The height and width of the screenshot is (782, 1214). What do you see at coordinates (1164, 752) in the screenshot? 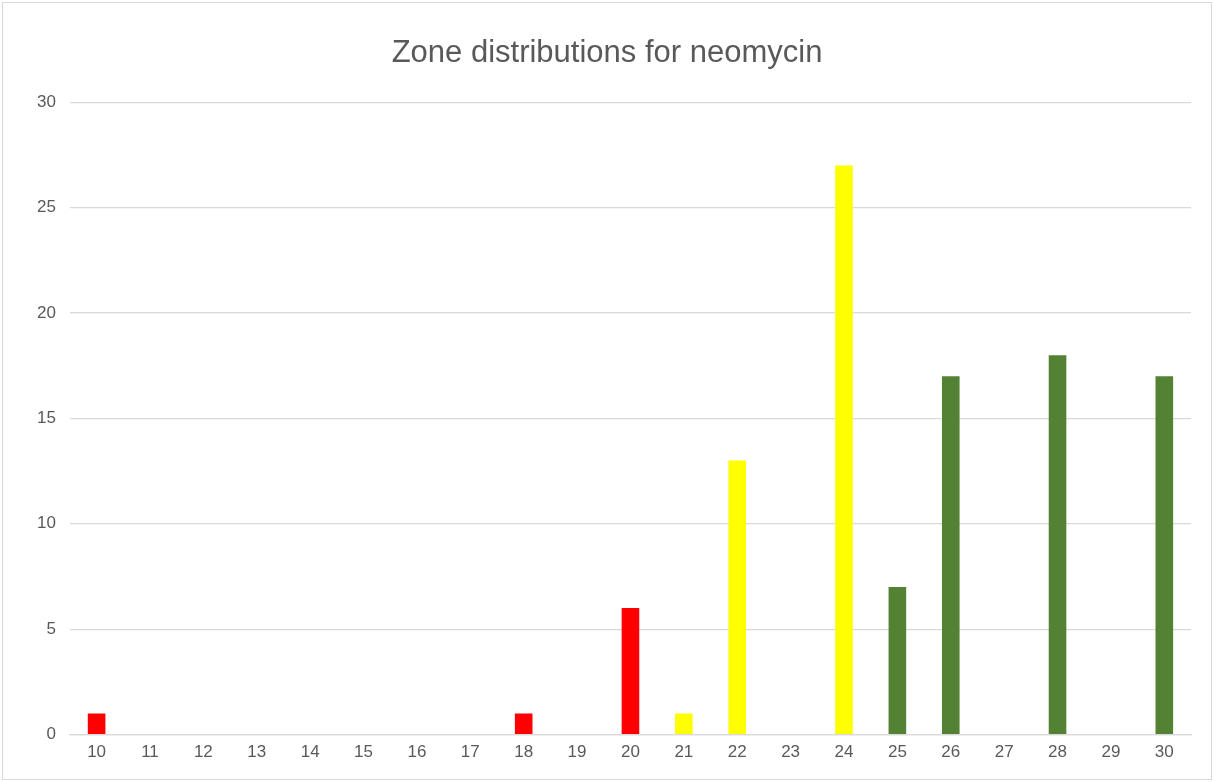
I see `x-tick-label: 30` at bounding box center [1164, 752].